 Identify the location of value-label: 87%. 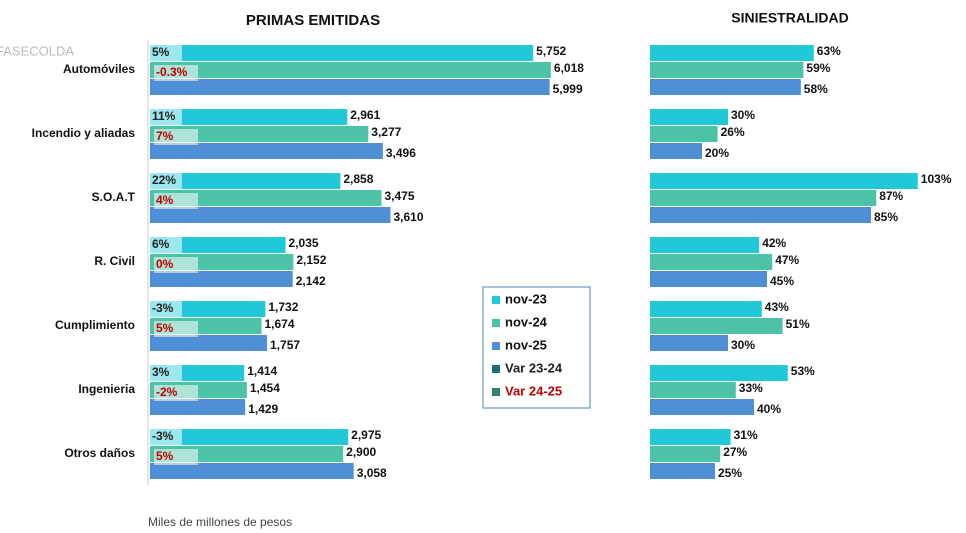
(891, 196).